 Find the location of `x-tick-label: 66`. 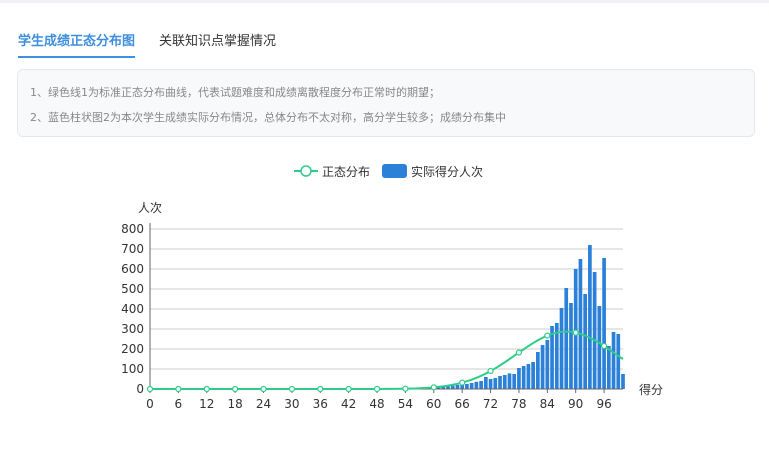

x-tick-label: 66 is located at coordinates (462, 404).